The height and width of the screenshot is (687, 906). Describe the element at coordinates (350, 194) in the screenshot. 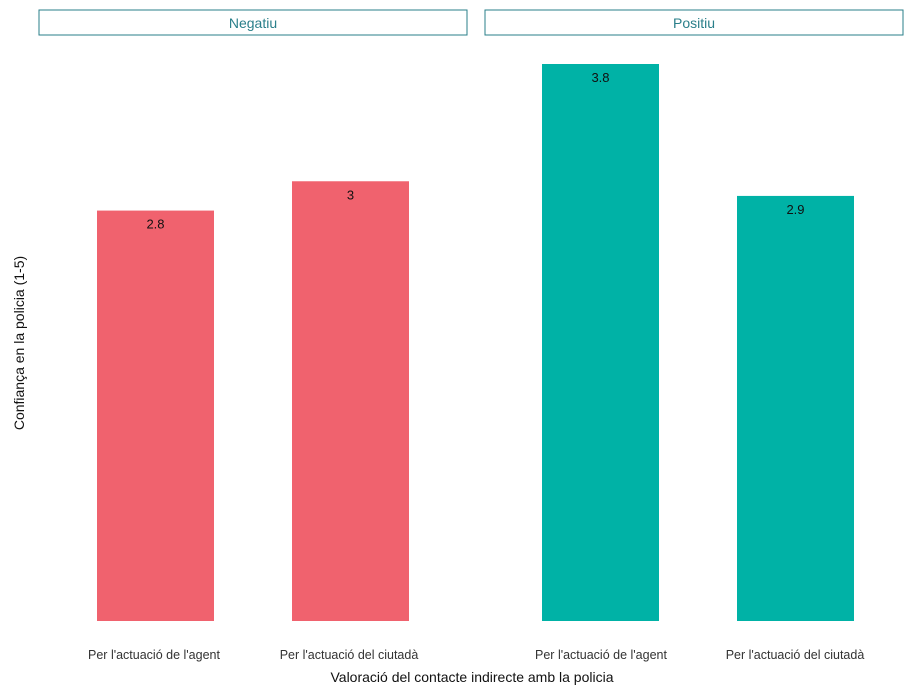

I see `data-label: 3` at that location.